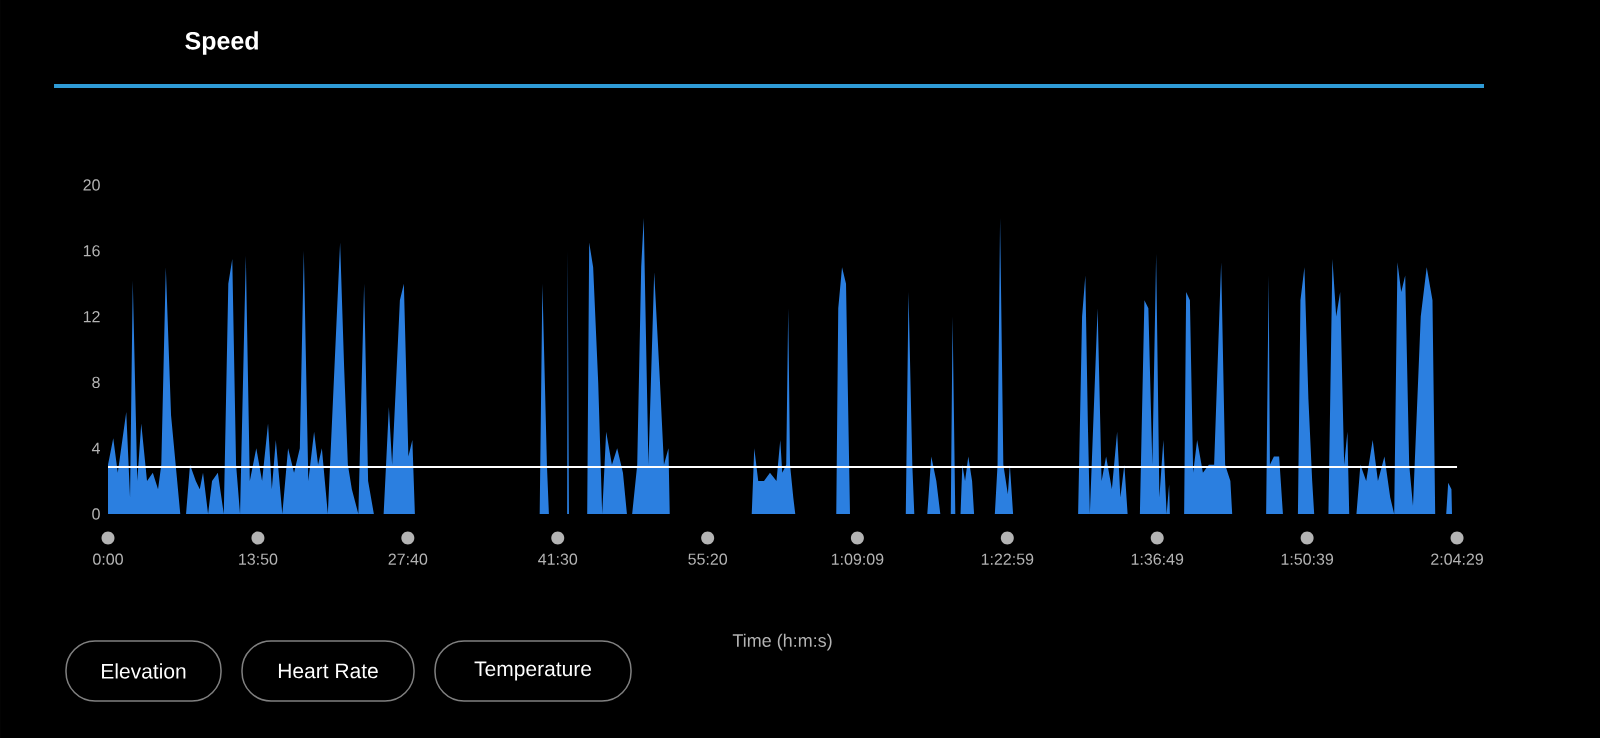 This screenshot has height=738, width=1600. What do you see at coordinates (144, 671) in the screenshot?
I see `text: Elevation` at bounding box center [144, 671].